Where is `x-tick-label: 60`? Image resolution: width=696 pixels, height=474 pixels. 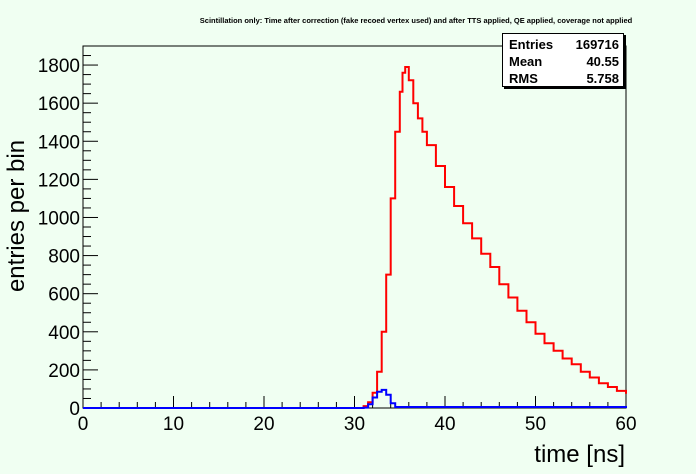
x-tick-label: 60 is located at coordinates (625, 424).